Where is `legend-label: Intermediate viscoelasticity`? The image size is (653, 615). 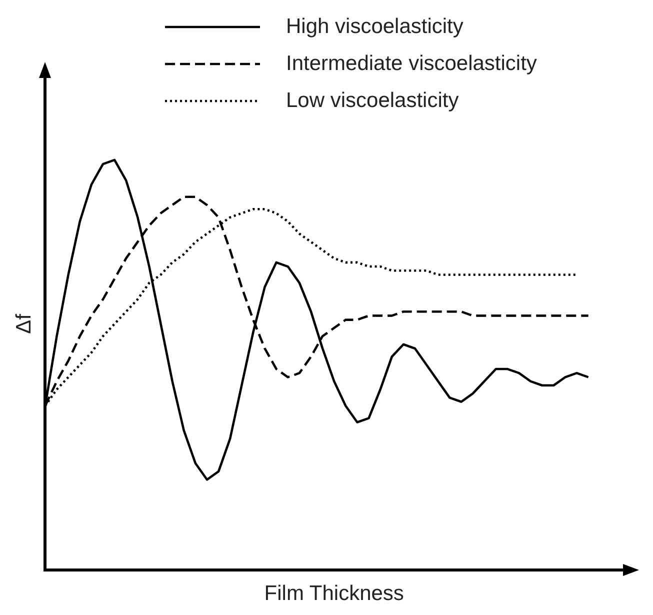
legend-label: Intermediate viscoelasticity is located at coordinates (411, 64).